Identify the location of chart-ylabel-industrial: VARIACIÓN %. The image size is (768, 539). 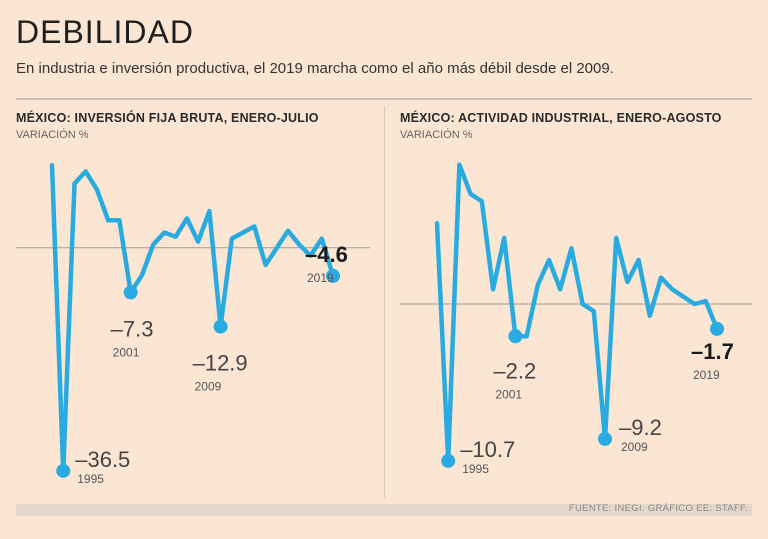
(436, 135).